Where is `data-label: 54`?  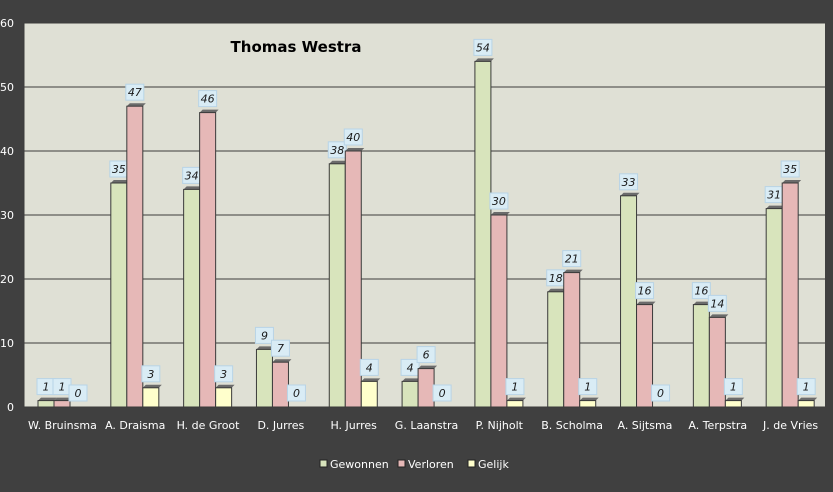
data-label: 54 is located at coordinates (483, 47).